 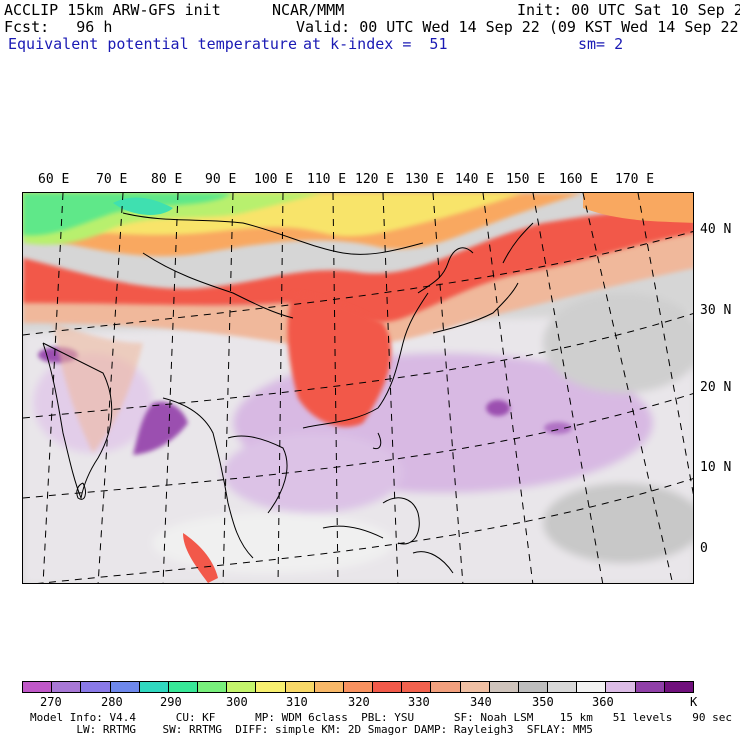 I want to click on red-tongue, so click(x=339, y=360).